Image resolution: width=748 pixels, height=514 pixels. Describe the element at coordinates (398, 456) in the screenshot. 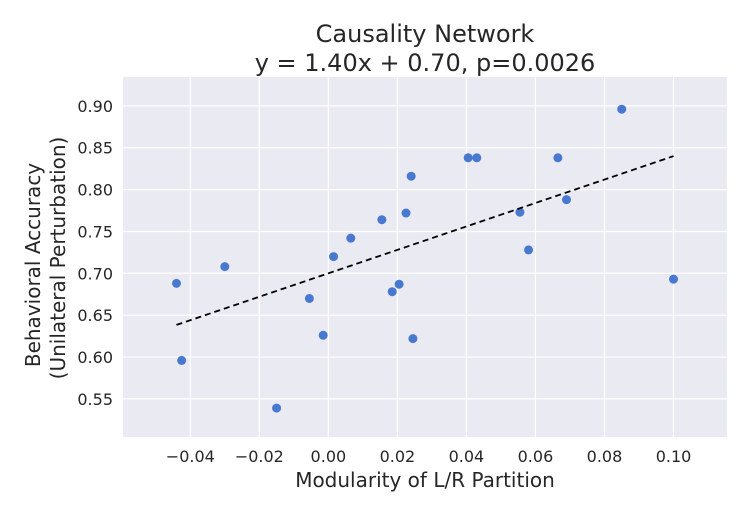

I see `x-tick-label: 0.02` at that location.